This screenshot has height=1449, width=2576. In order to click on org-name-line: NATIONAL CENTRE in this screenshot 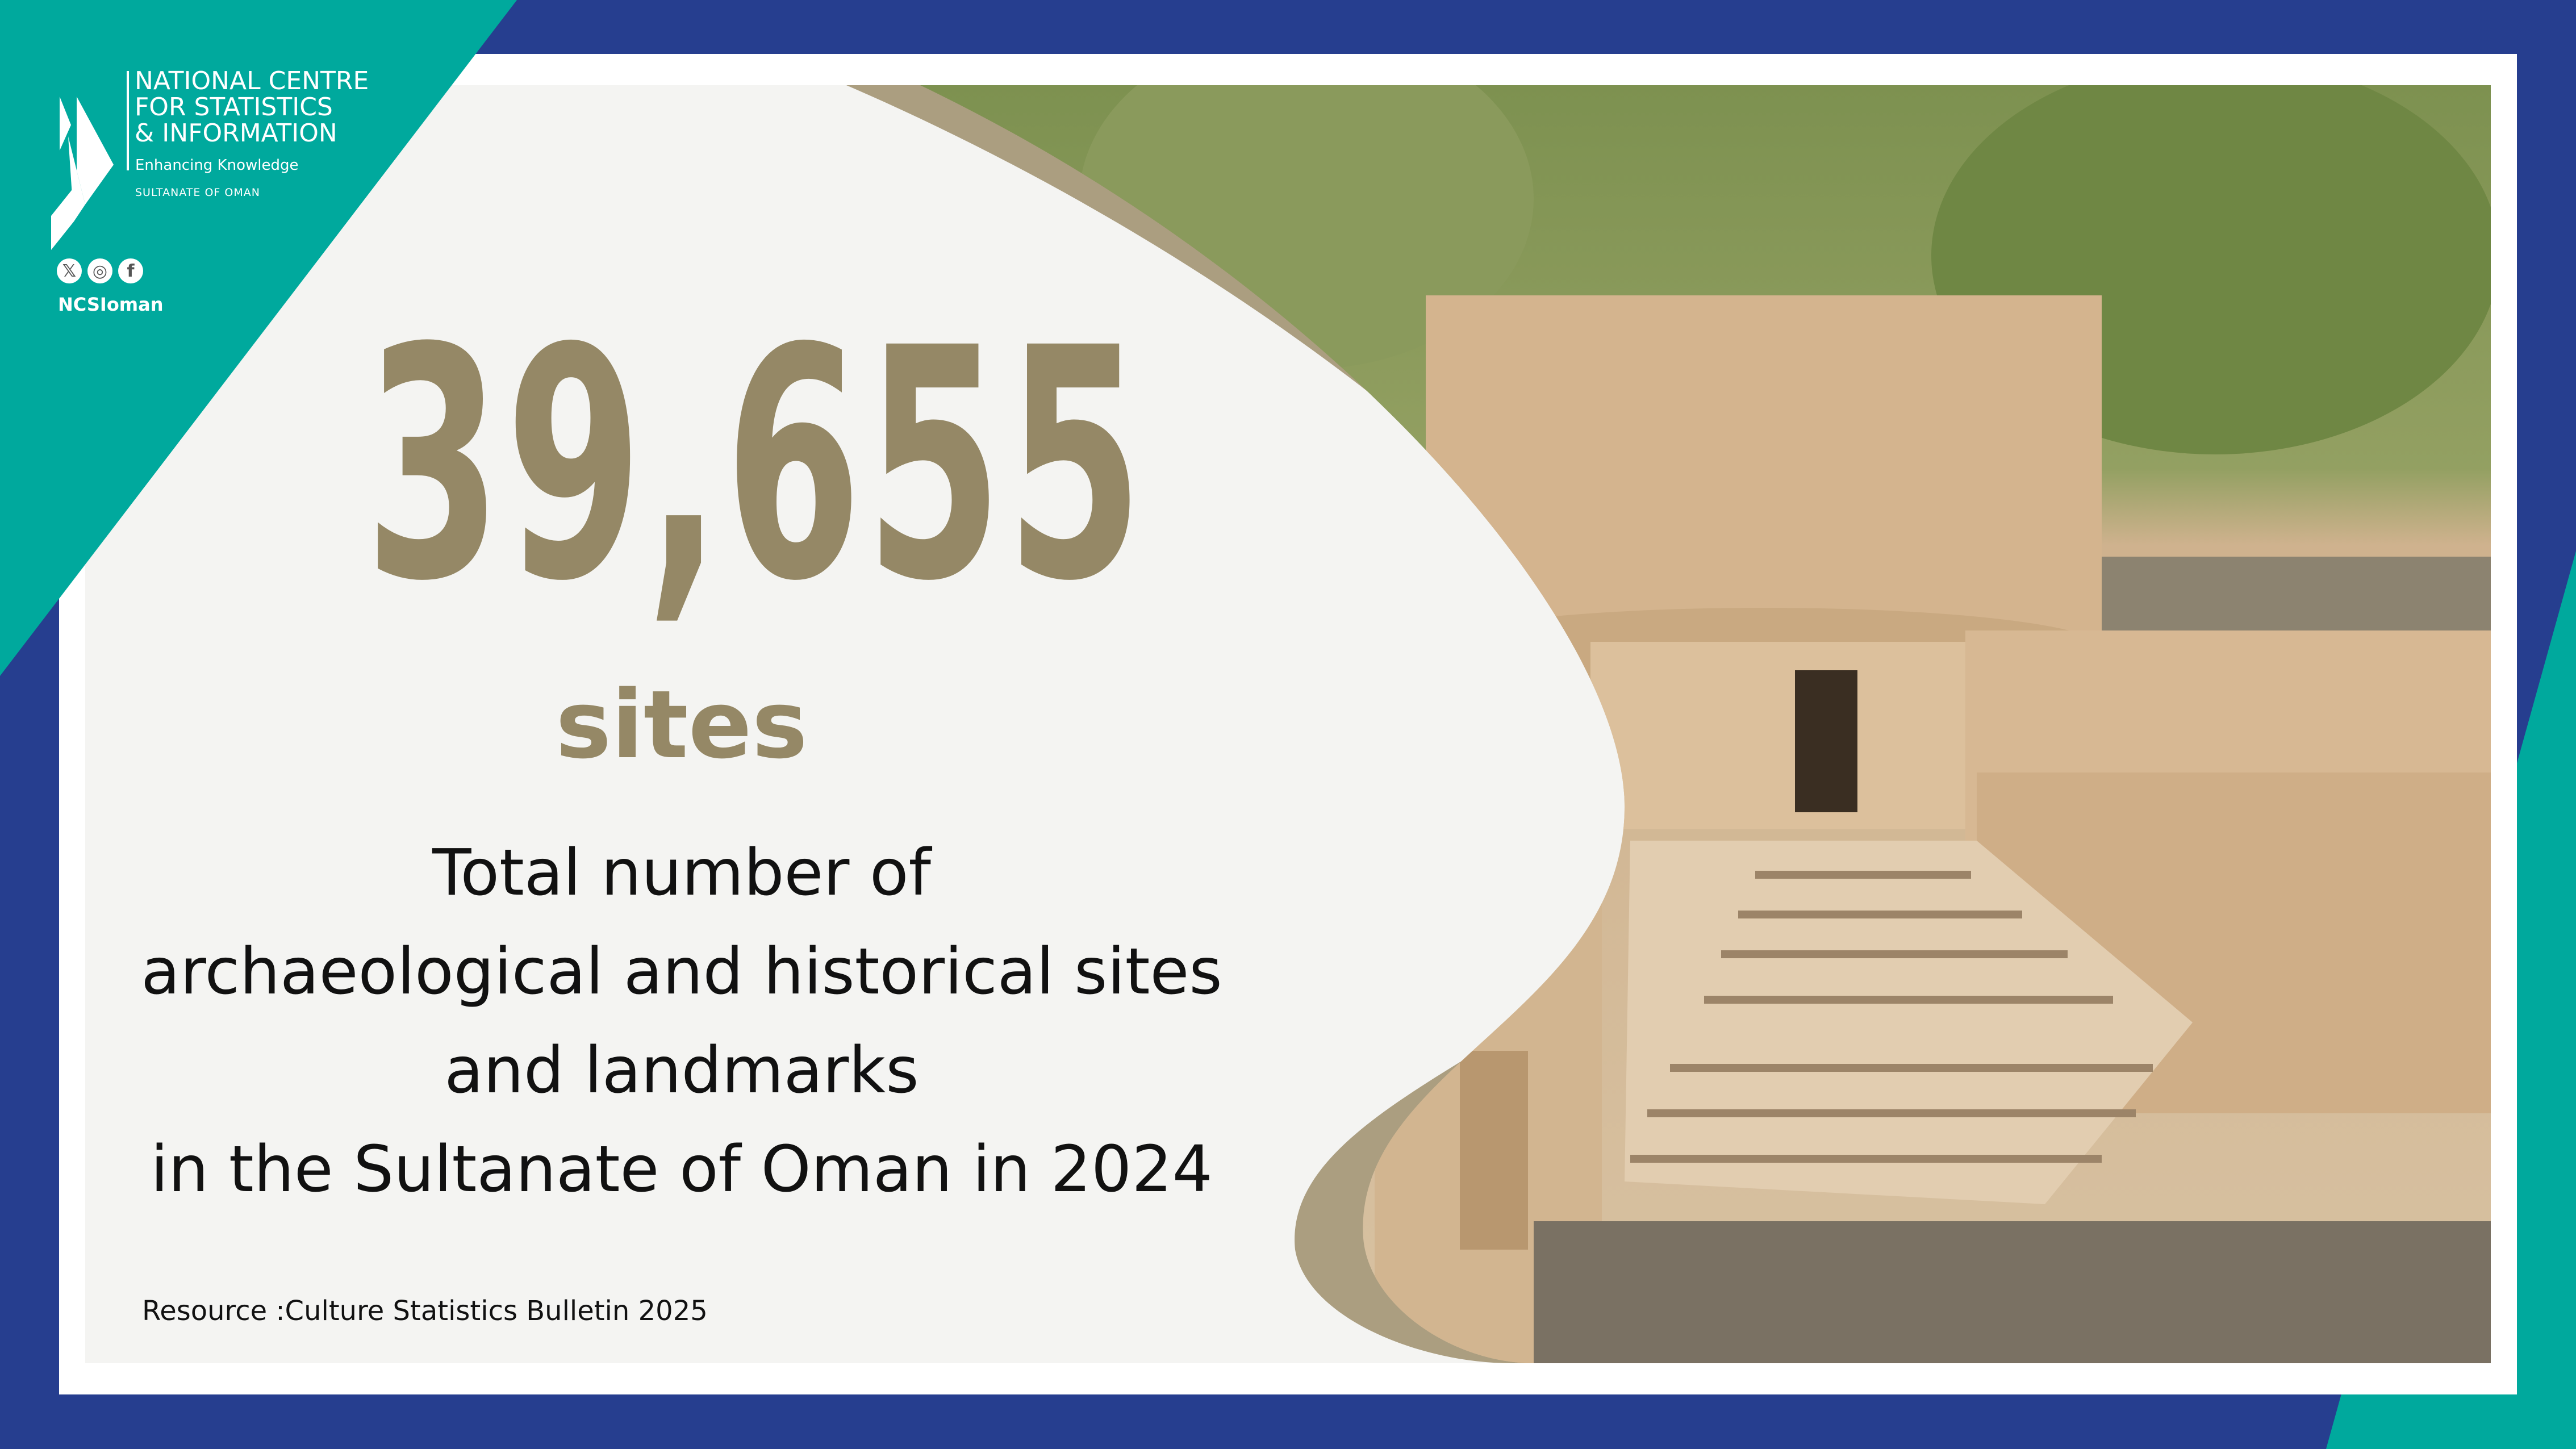, I will do `click(252, 81)`.